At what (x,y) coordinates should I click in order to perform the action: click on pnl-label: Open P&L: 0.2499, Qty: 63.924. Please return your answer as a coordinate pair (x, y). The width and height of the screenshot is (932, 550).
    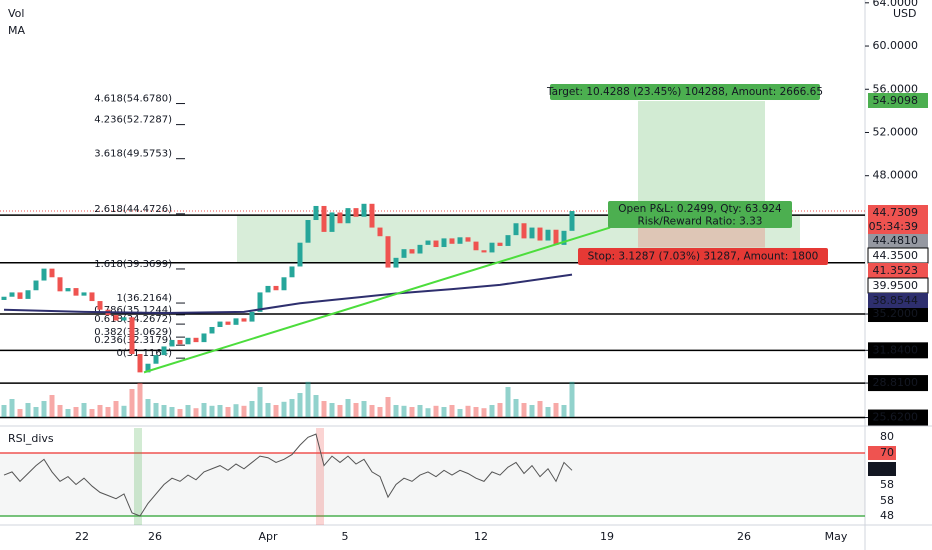
    Looking at the image, I should click on (700, 209).